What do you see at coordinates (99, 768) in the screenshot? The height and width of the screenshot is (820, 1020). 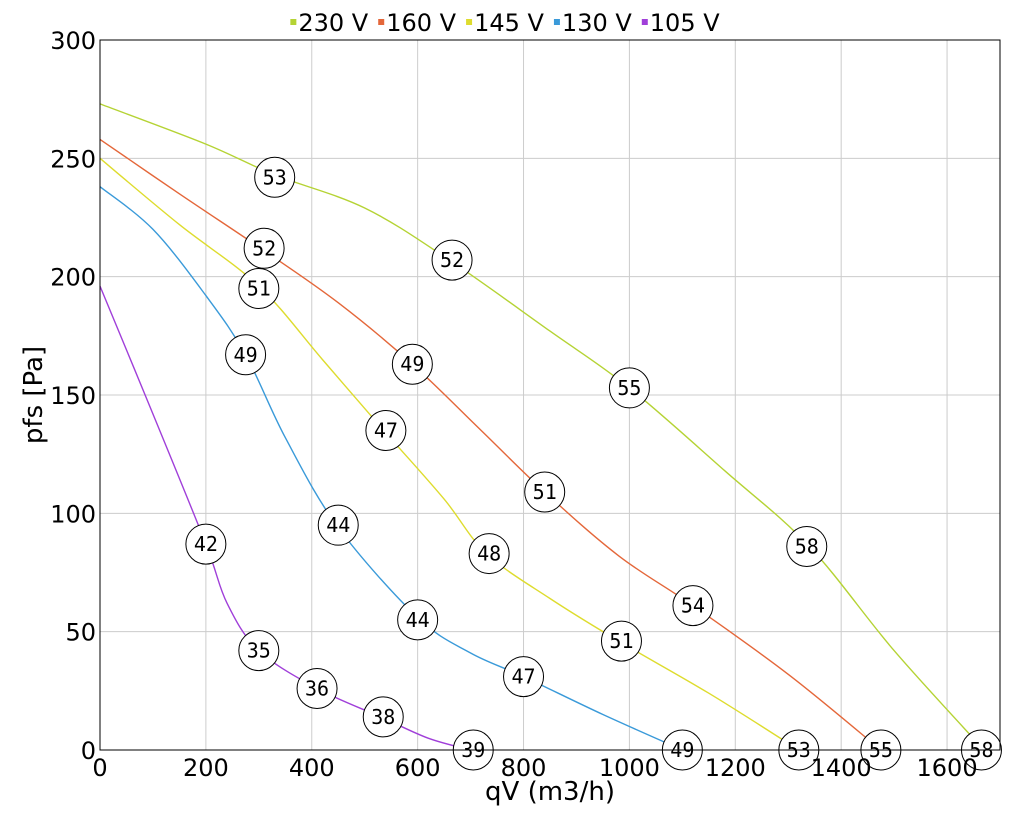 I see `x-tick-label: 0` at bounding box center [99, 768].